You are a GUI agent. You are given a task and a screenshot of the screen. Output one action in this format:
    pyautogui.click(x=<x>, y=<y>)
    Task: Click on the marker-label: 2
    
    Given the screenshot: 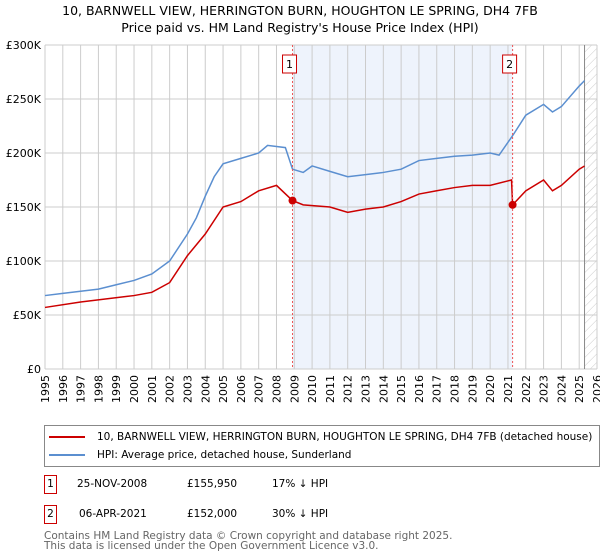 What is the action you would take?
    pyautogui.click(x=509, y=64)
    